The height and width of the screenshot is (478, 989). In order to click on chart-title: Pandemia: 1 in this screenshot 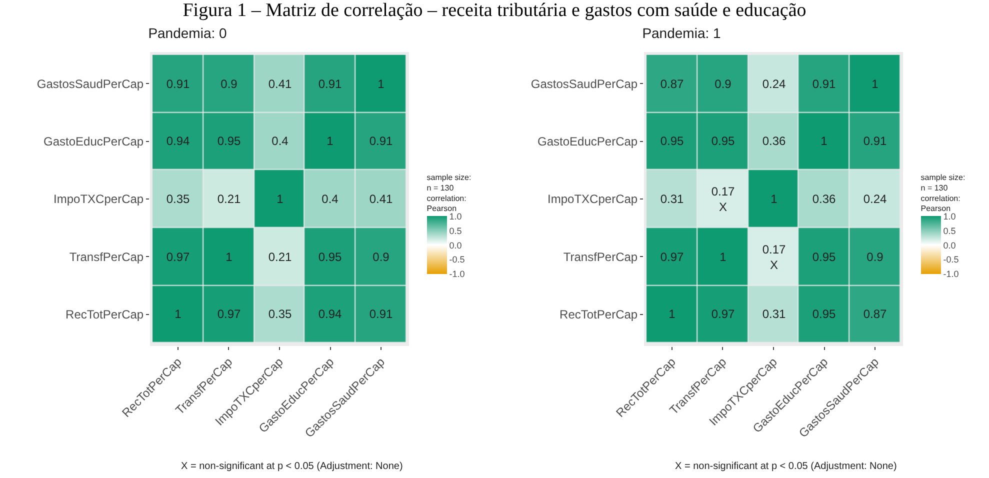, I will do `click(682, 32)`.